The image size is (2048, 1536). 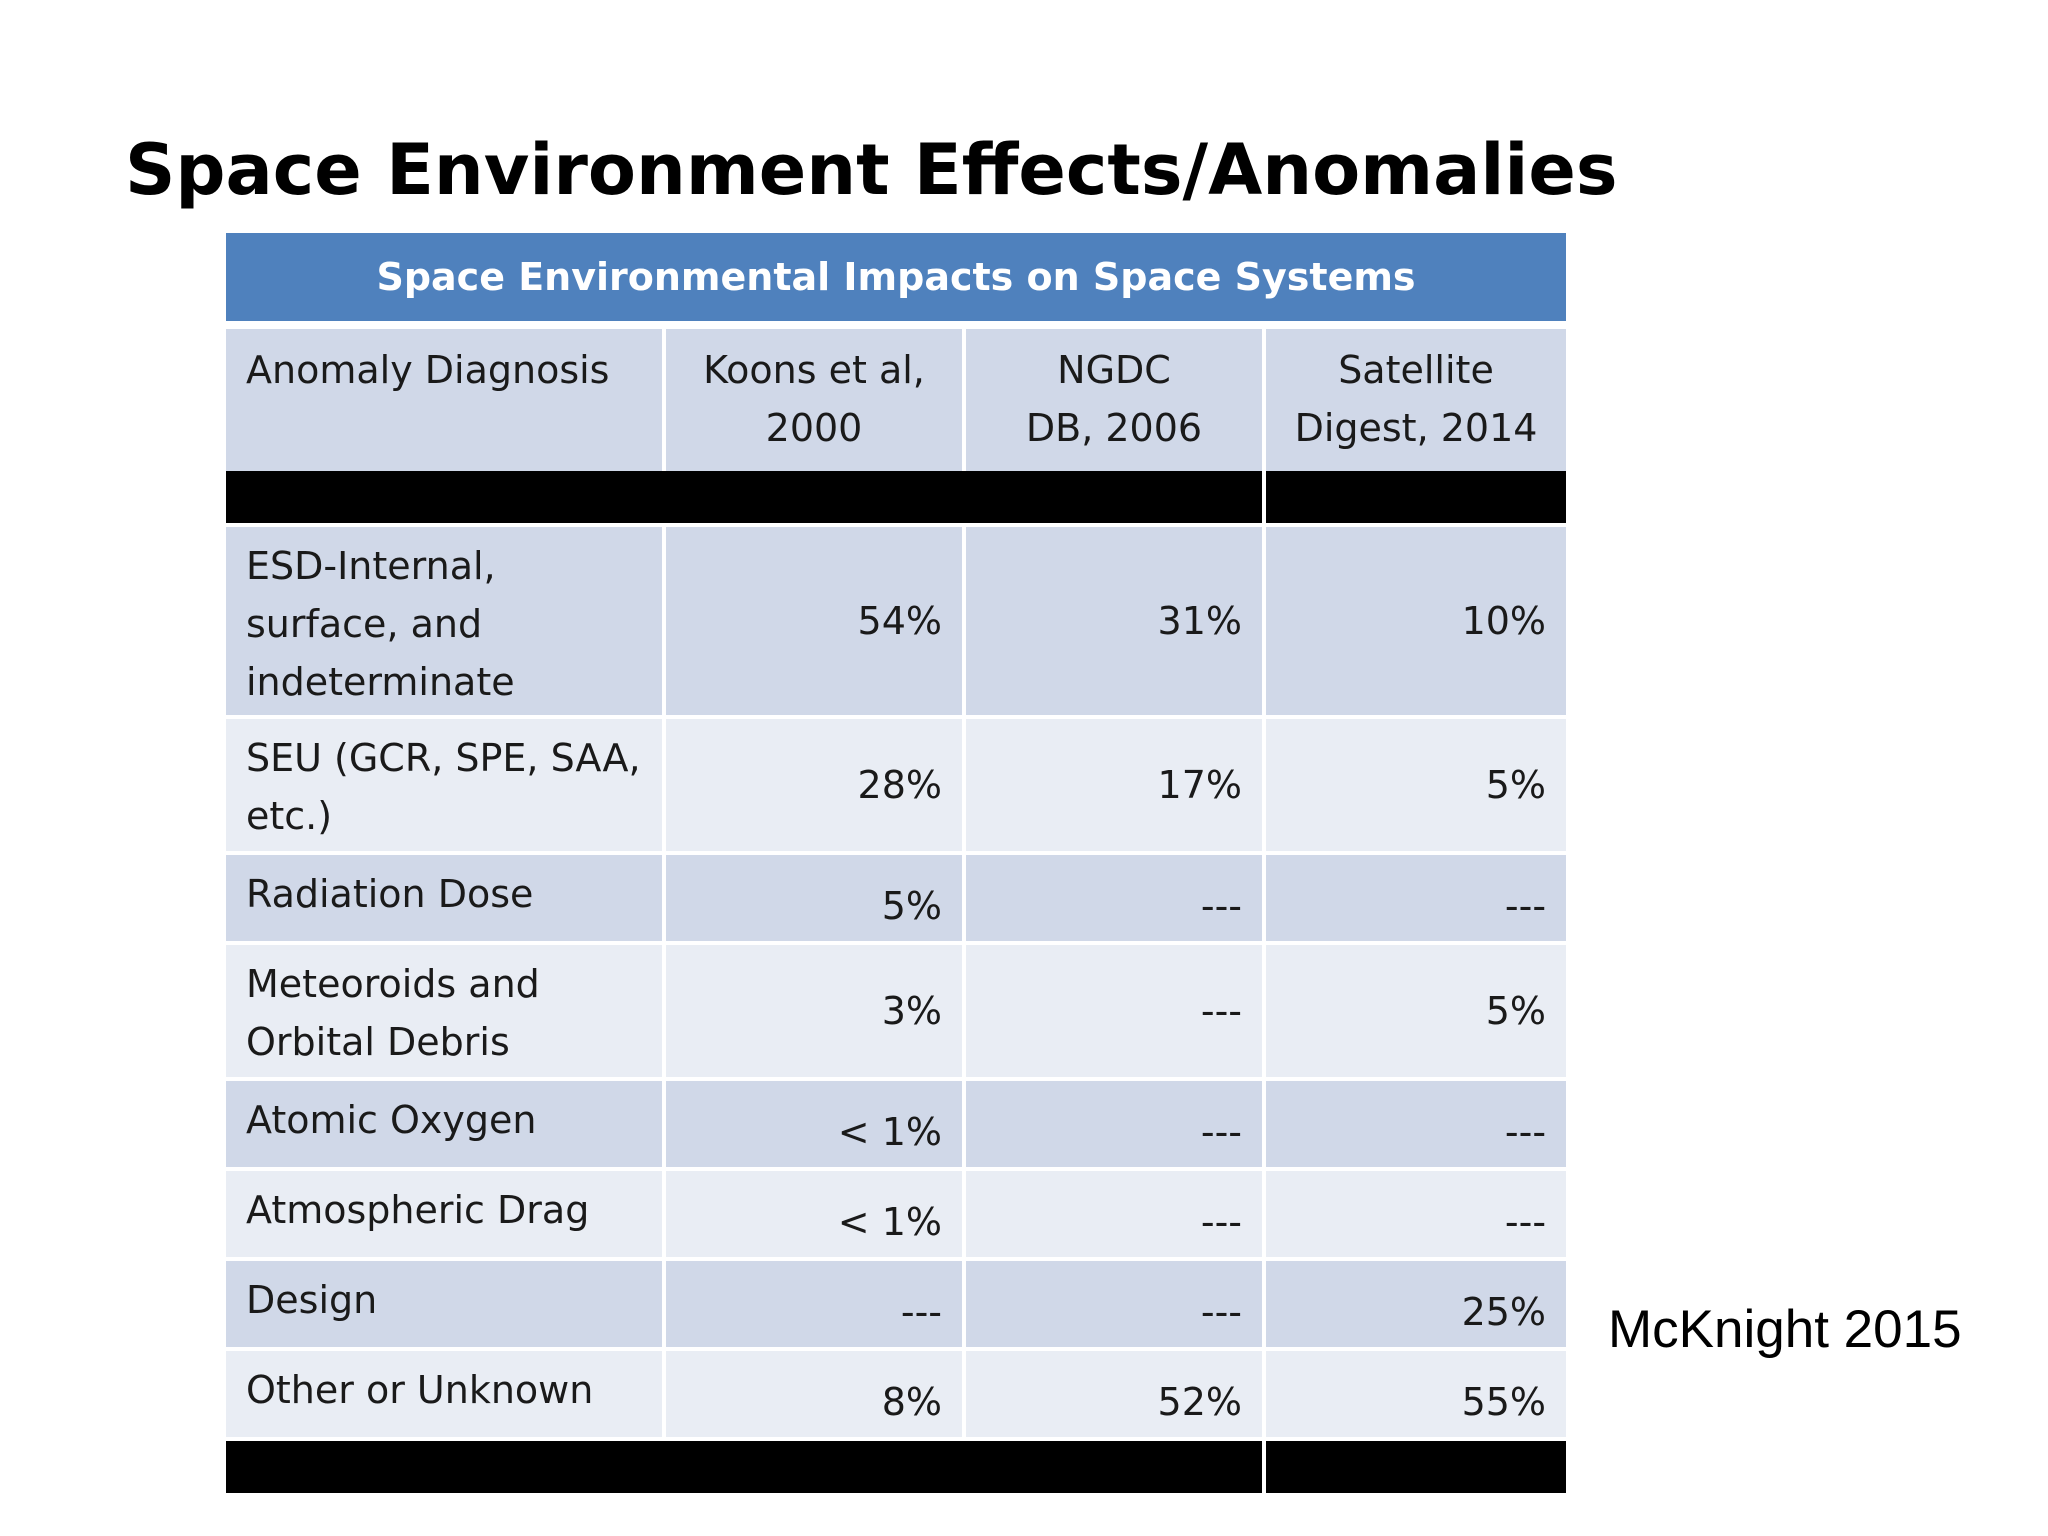 What do you see at coordinates (380, 682) in the screenshot?
I see `anomaly-label-line: indeterminate` at bounding box center [380, 682].